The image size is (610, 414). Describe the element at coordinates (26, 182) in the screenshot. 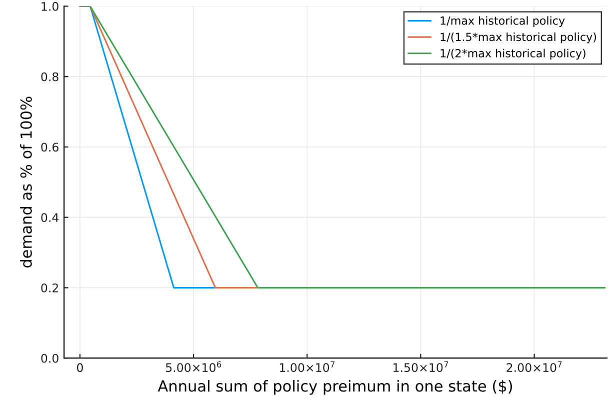

I see `y-axis-title: demand as % of 100%` at that location.